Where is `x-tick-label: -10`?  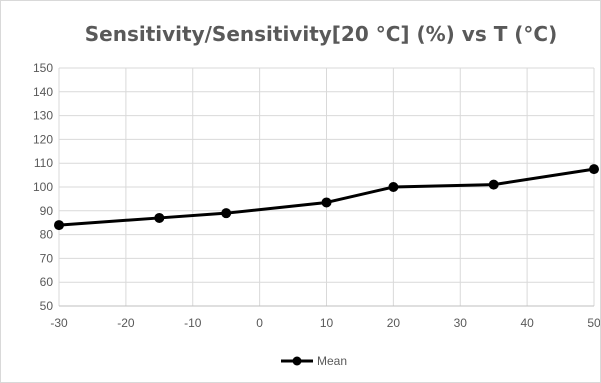 x-tick-label: -10 is located at coordinates (193, 323).